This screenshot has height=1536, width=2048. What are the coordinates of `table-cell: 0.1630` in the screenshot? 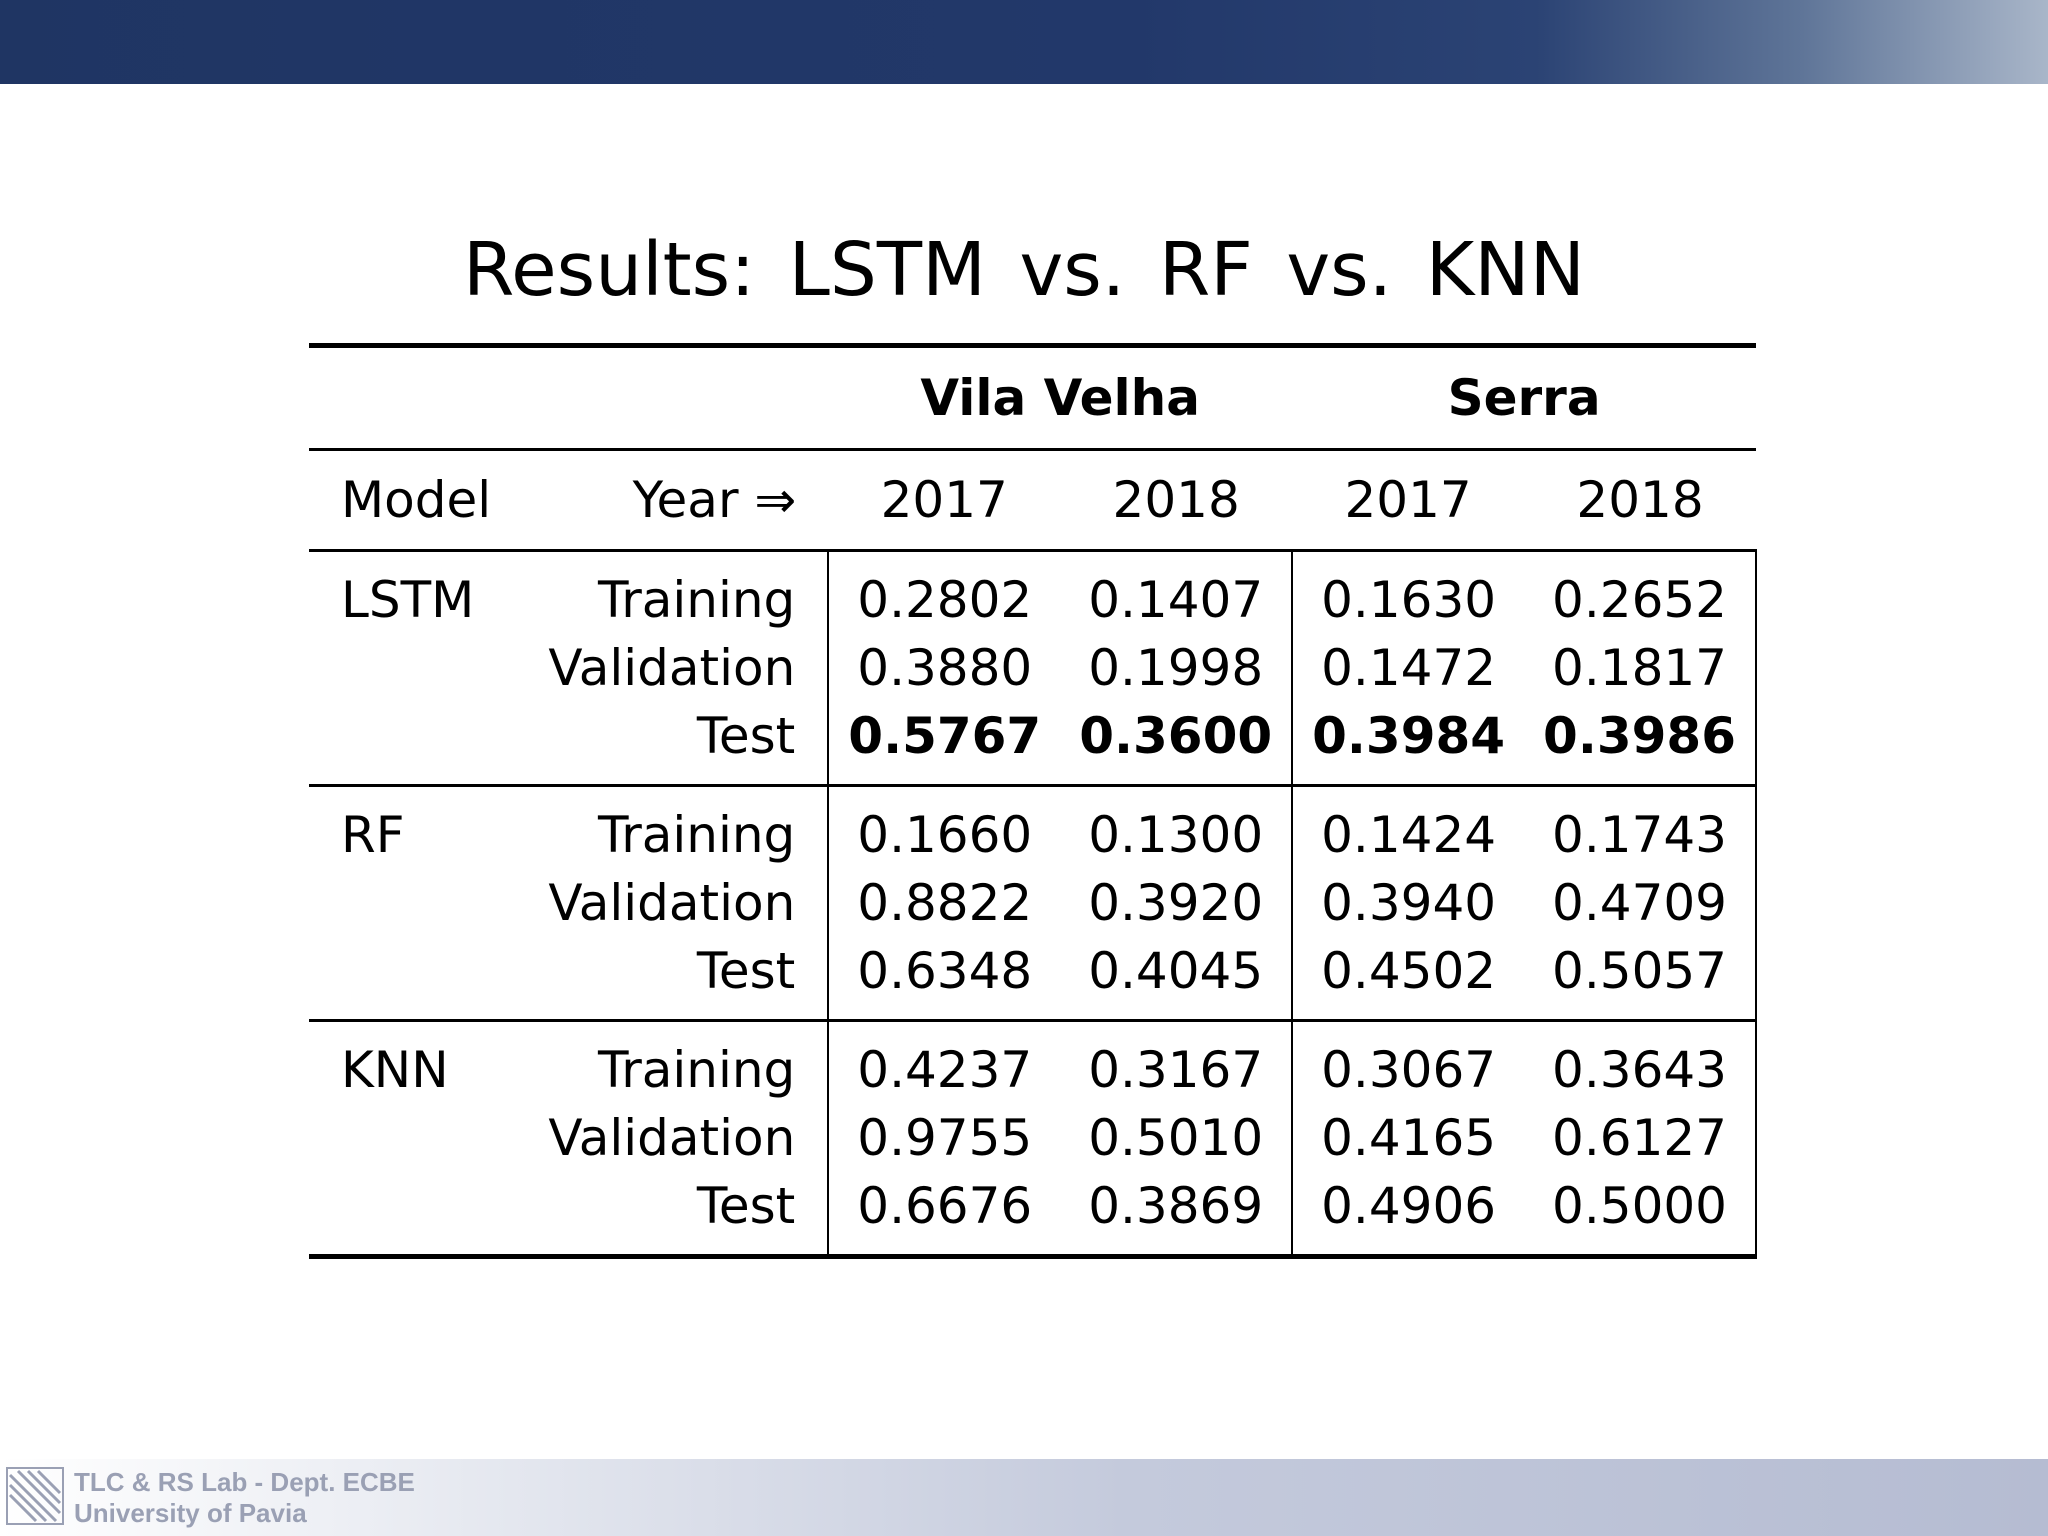 It's located at (1408, 592).